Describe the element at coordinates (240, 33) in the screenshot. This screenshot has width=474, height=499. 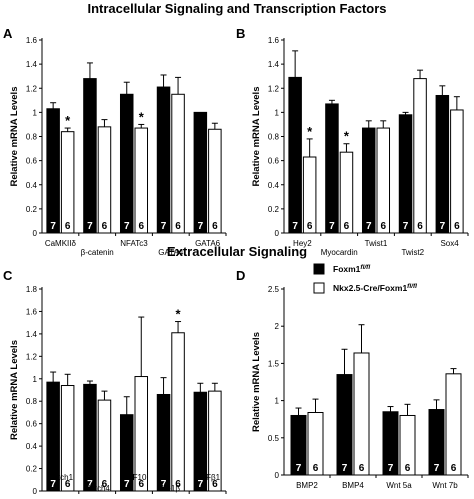
I see `panel-letter: B` at that location.